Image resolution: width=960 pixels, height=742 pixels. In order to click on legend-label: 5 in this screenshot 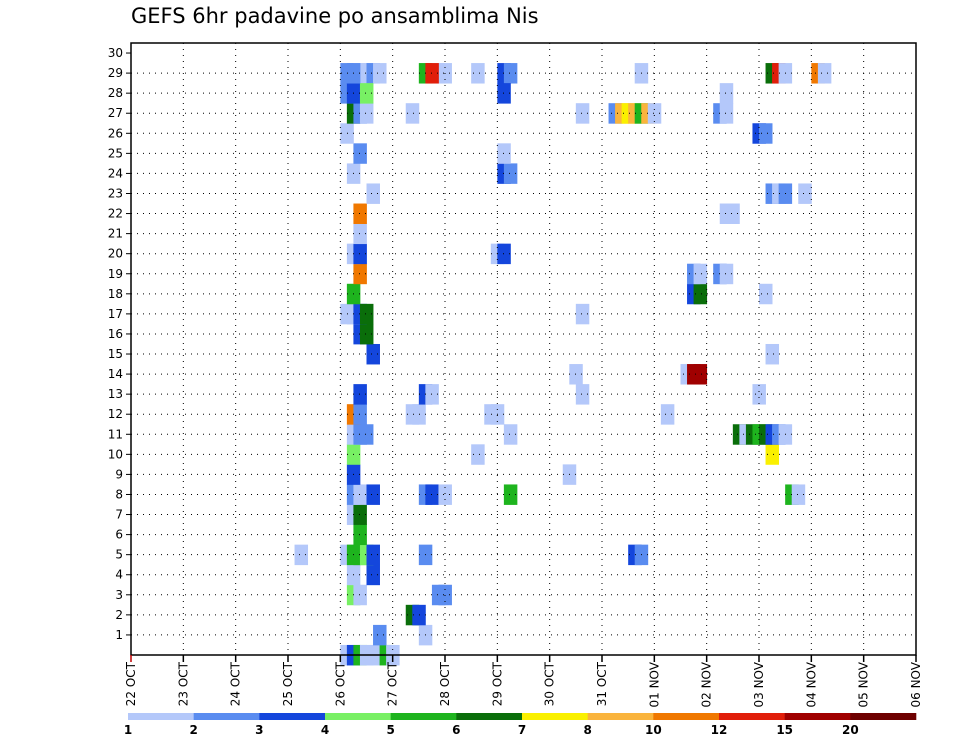, I will do `click(390, 730)`.